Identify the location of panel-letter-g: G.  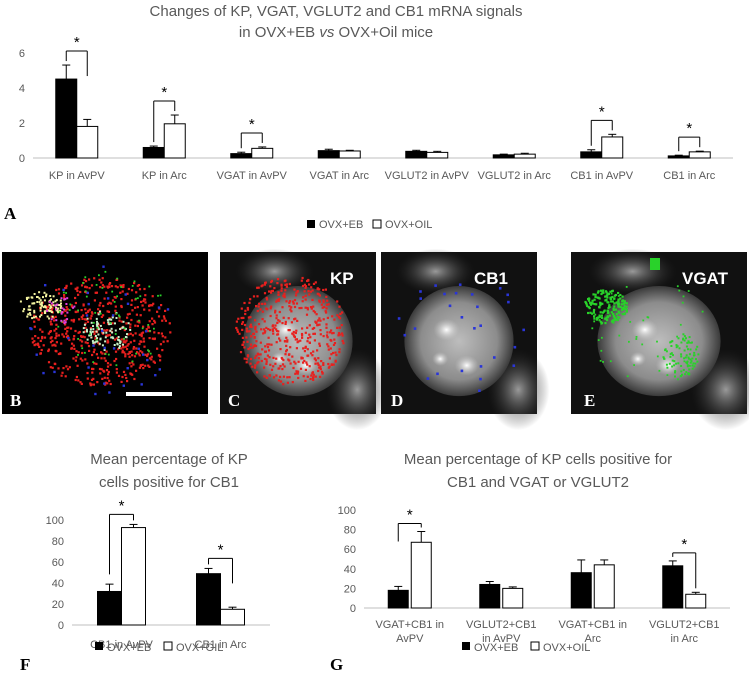
(336, 664).